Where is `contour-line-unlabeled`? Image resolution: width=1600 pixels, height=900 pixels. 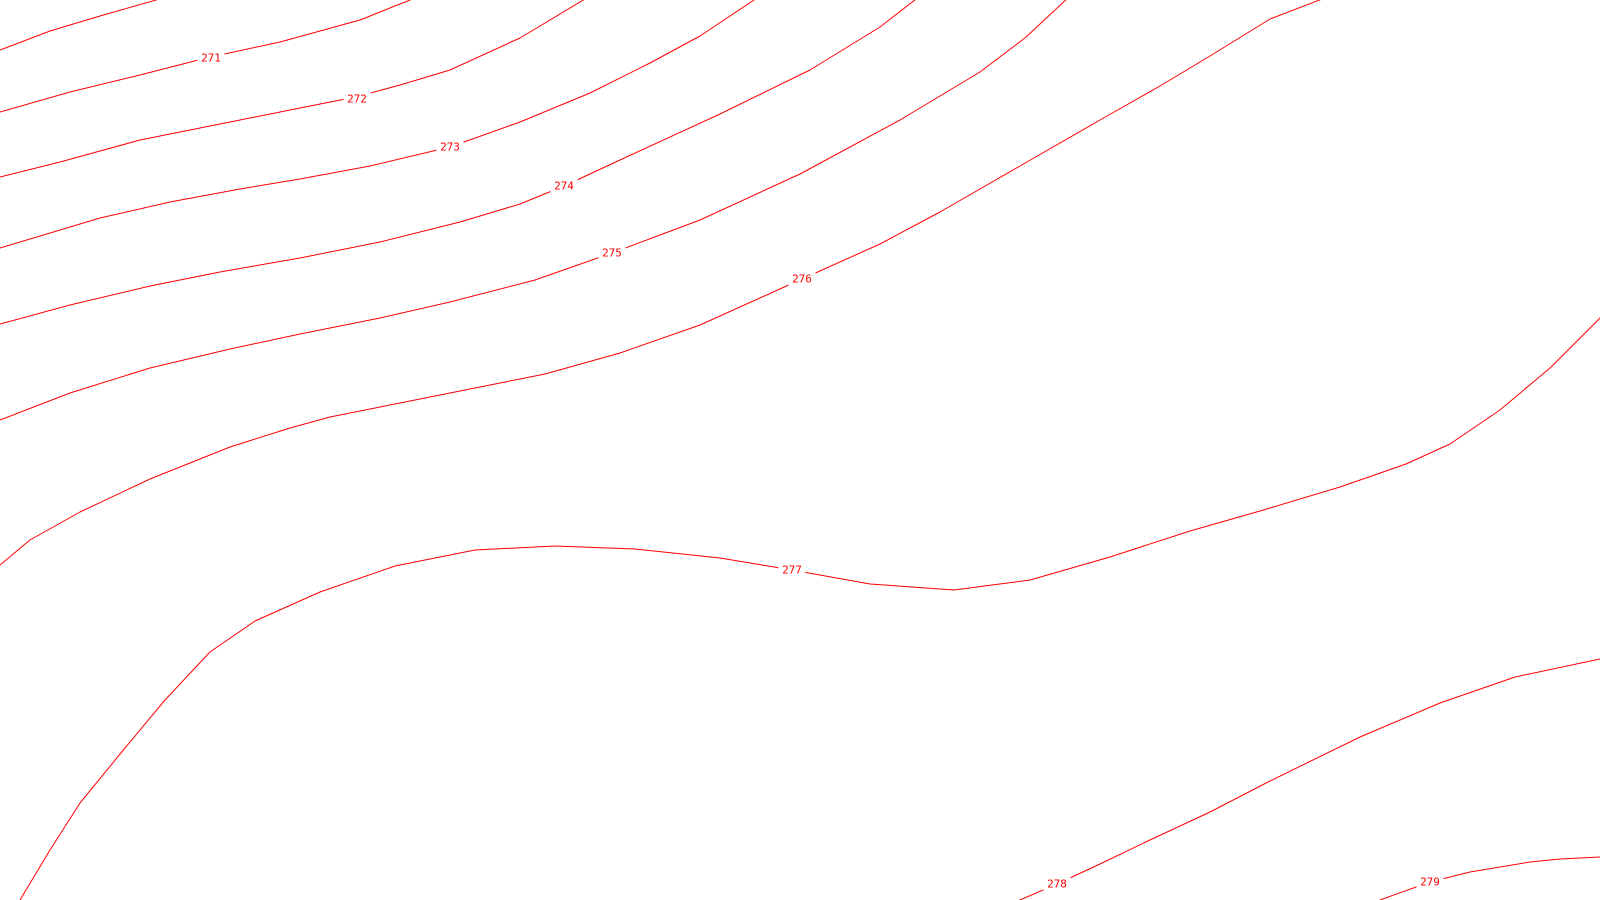 contour-line-unlabeled is located at coordinates (79, 25).